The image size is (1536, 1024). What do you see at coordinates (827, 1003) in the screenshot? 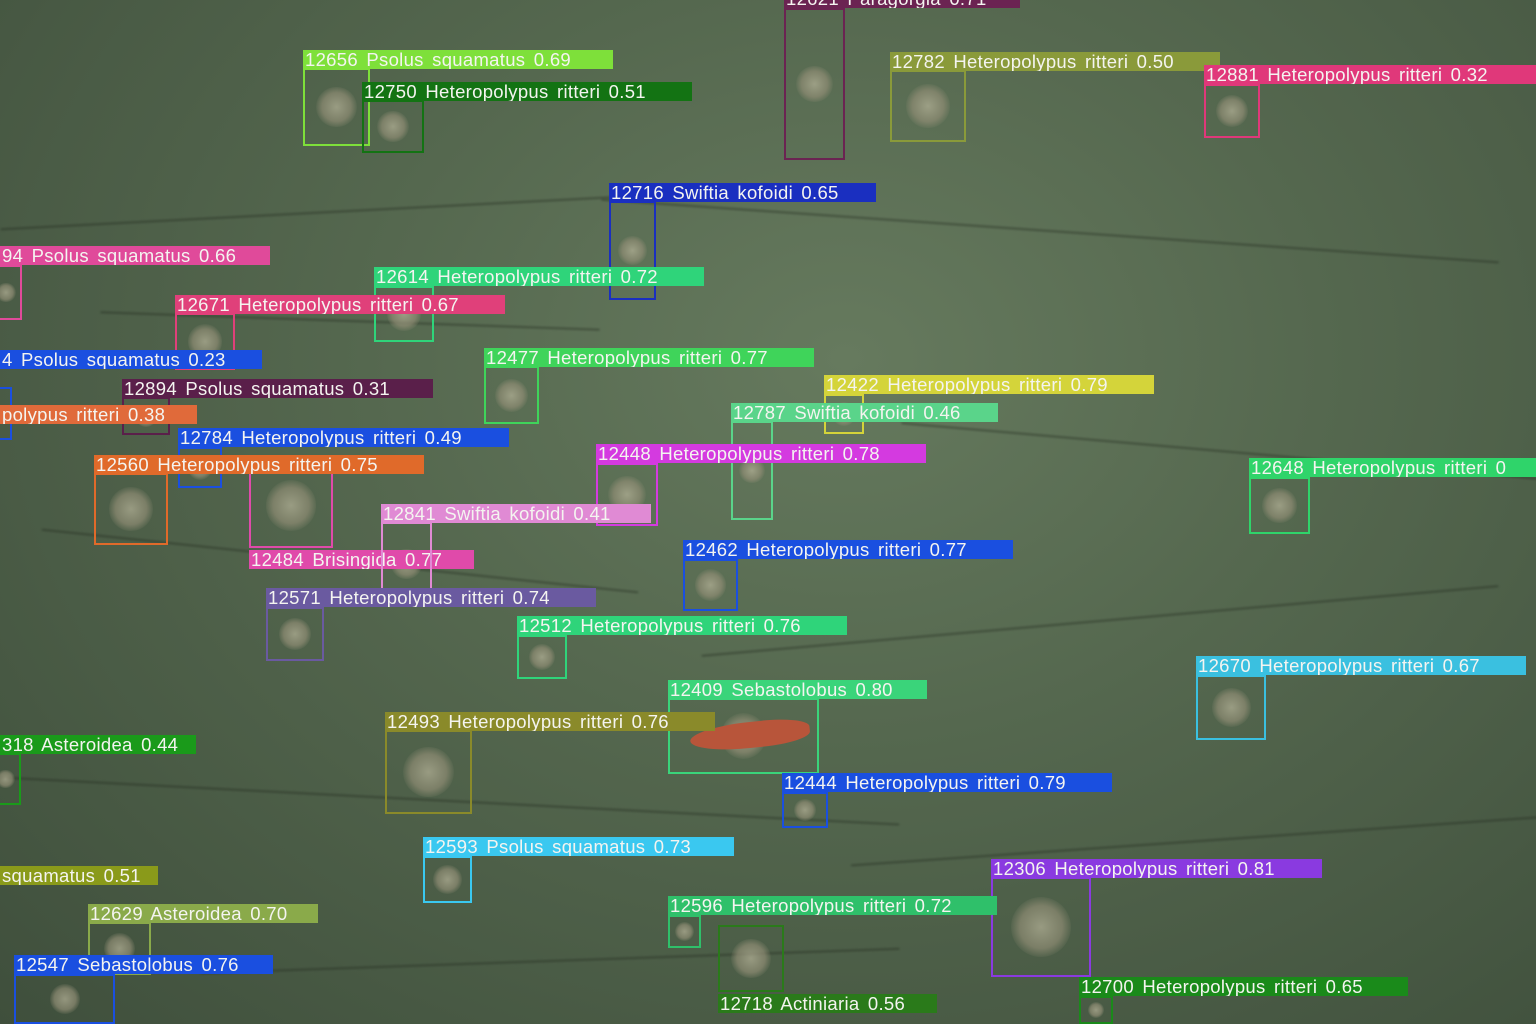
I see `detection-label: 12718 Actiniaria 0.56` at bounding box center [827, 1003].